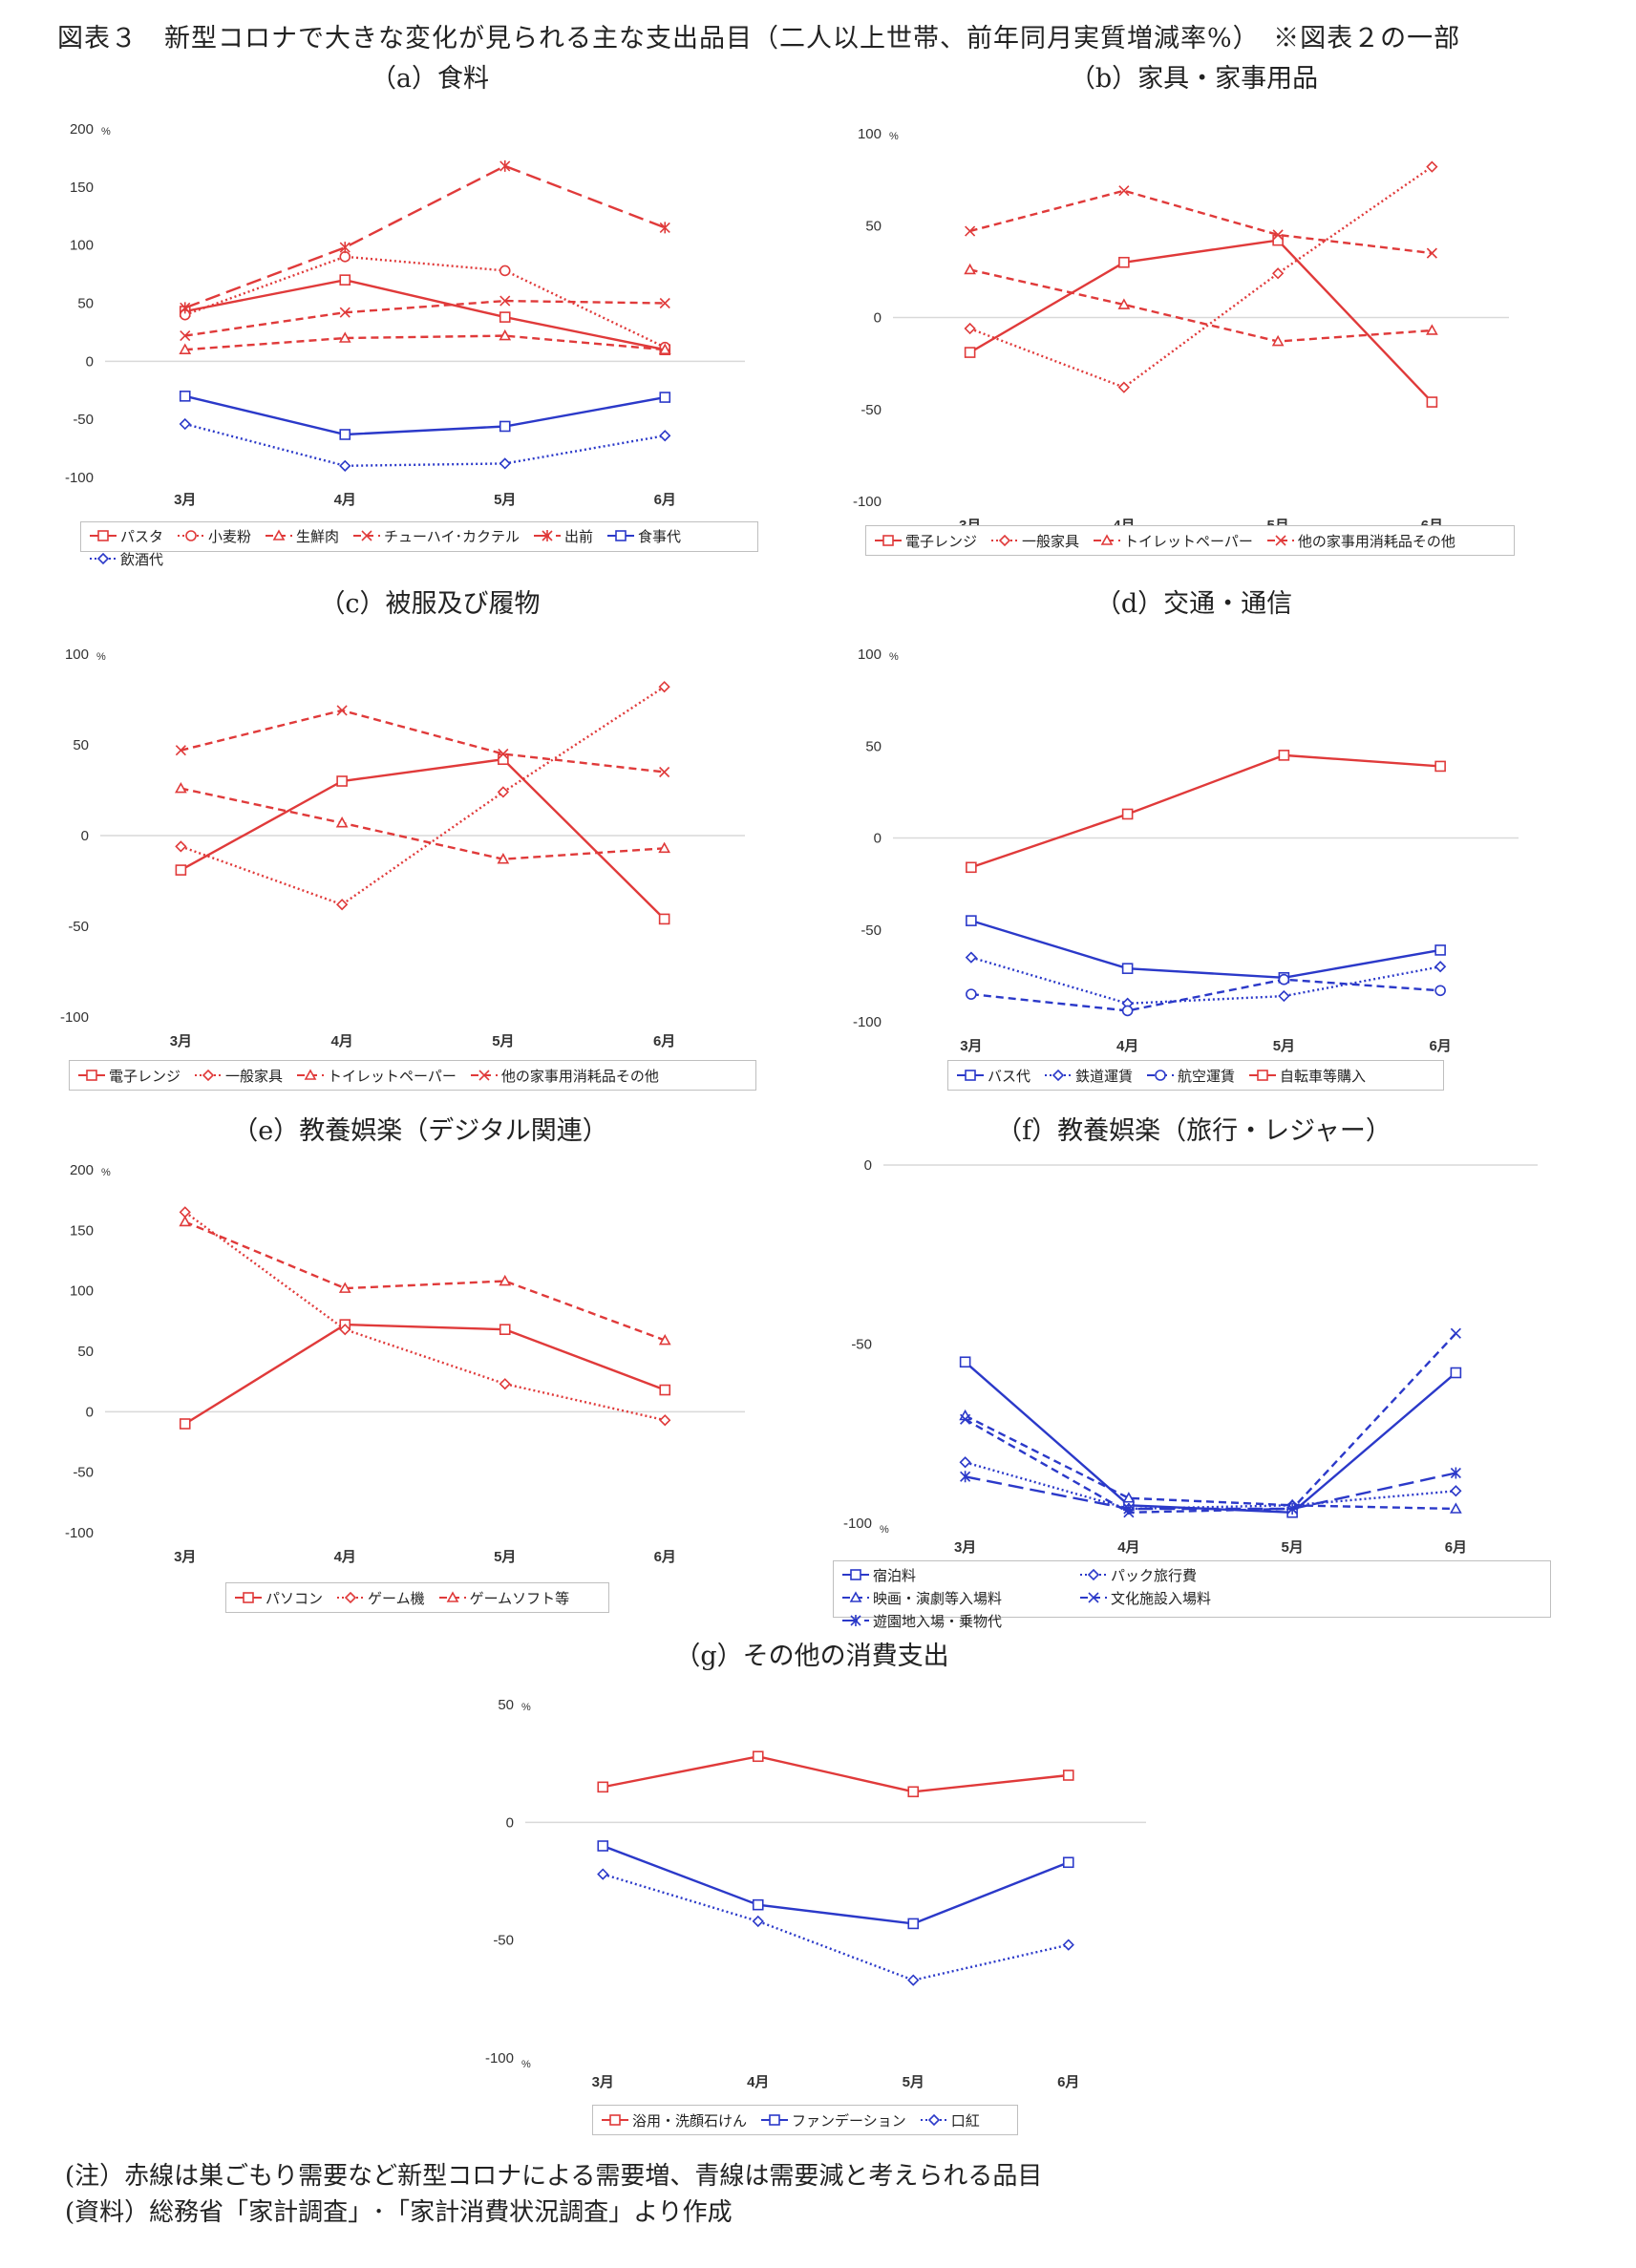  Describe the element at coordinates (499, 2058) in the screenshot. I see `y-tick-label: -100` at that location.